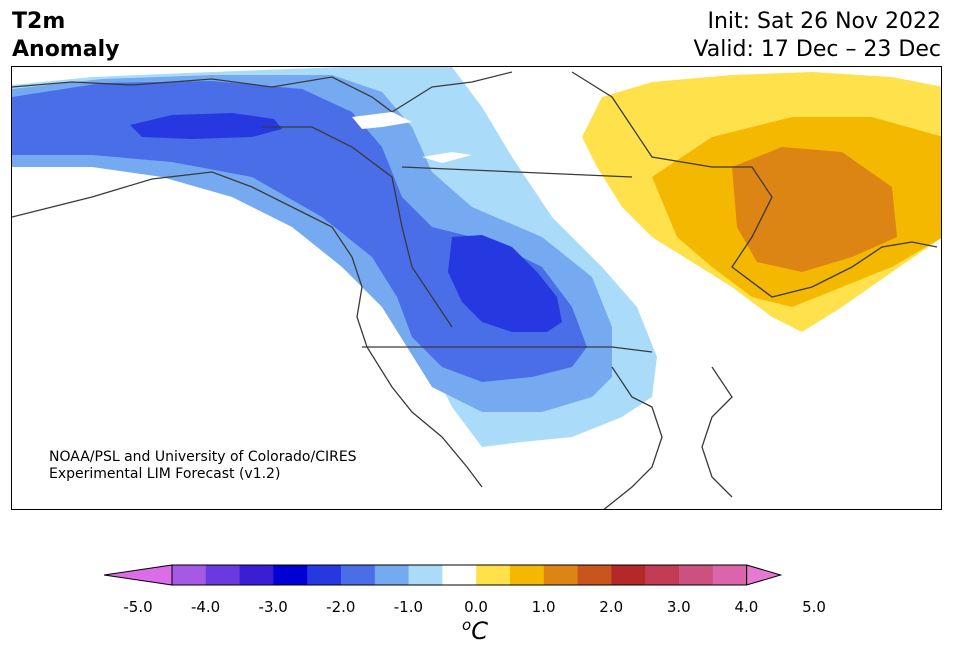 This screenshot has width=953, height=656. I want to click on colorbar-tick-label: 3.0, so click(678, 607).